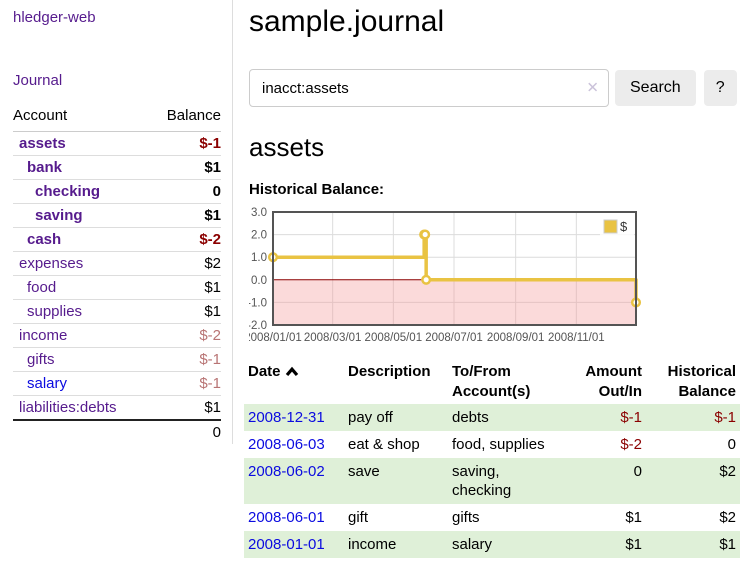  Describe the element at coordinates (286, 471) in the screenshot. I see `register-date-link: 2008-06-02` at that location.